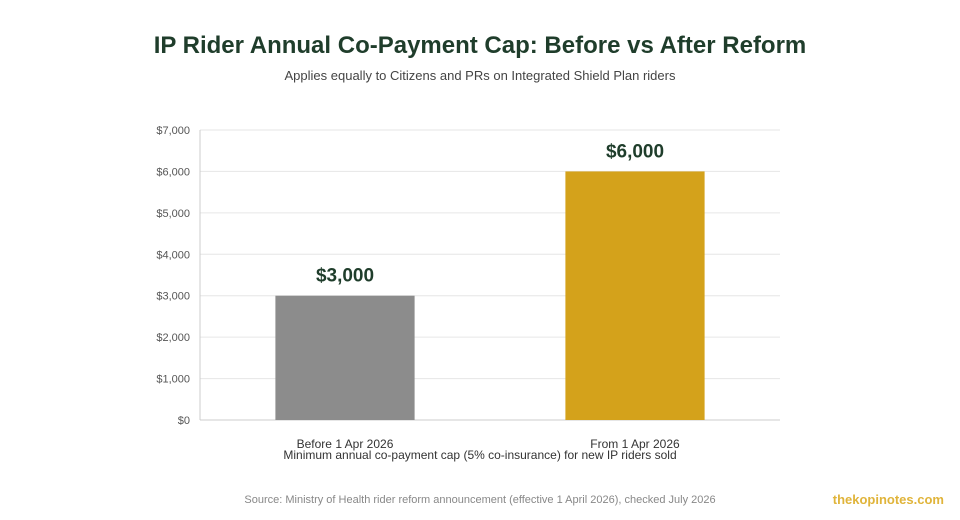 This screenshot has width=960, height=520. I want to click on y-tick-label: $6,000, so click(173, 172).